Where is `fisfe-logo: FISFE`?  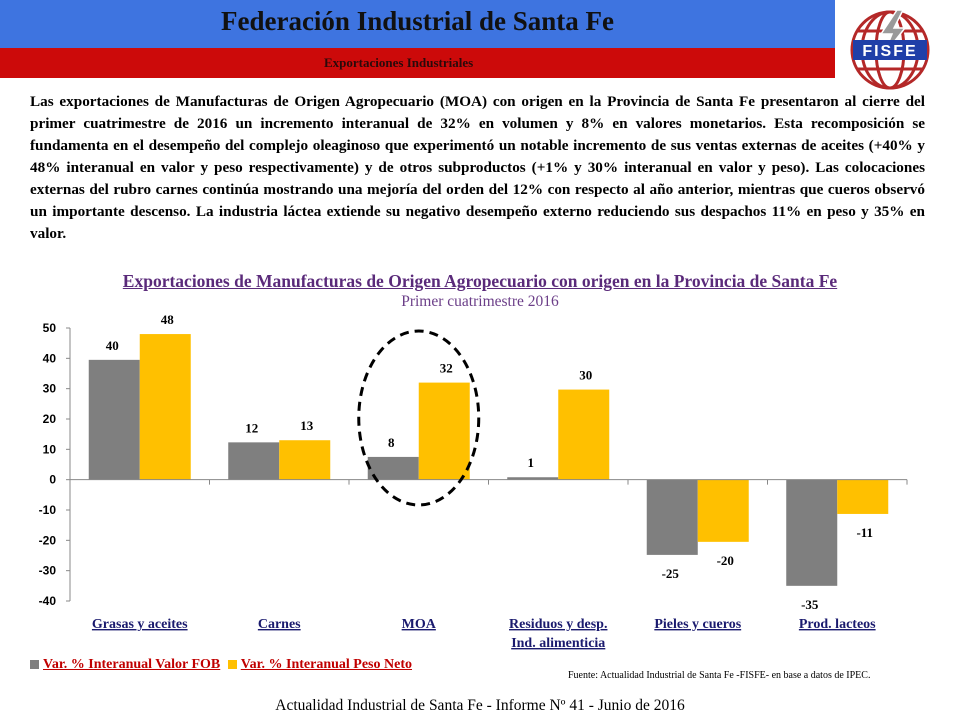 fisfe-logo: FISFE is located at coordinates (890, 49).